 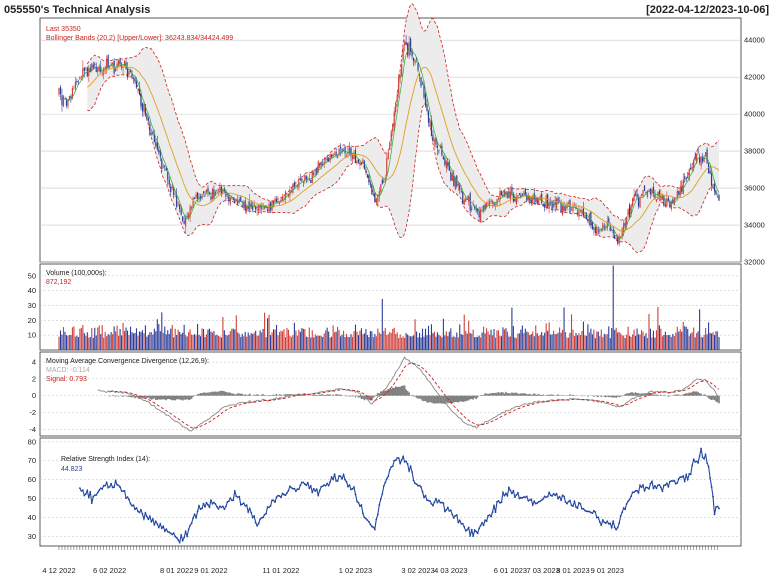 What do you see at coordinates (754, 114) in the screenshot?
I see `price-axis-tick-label: 40000` at bounding box center [754, 114].